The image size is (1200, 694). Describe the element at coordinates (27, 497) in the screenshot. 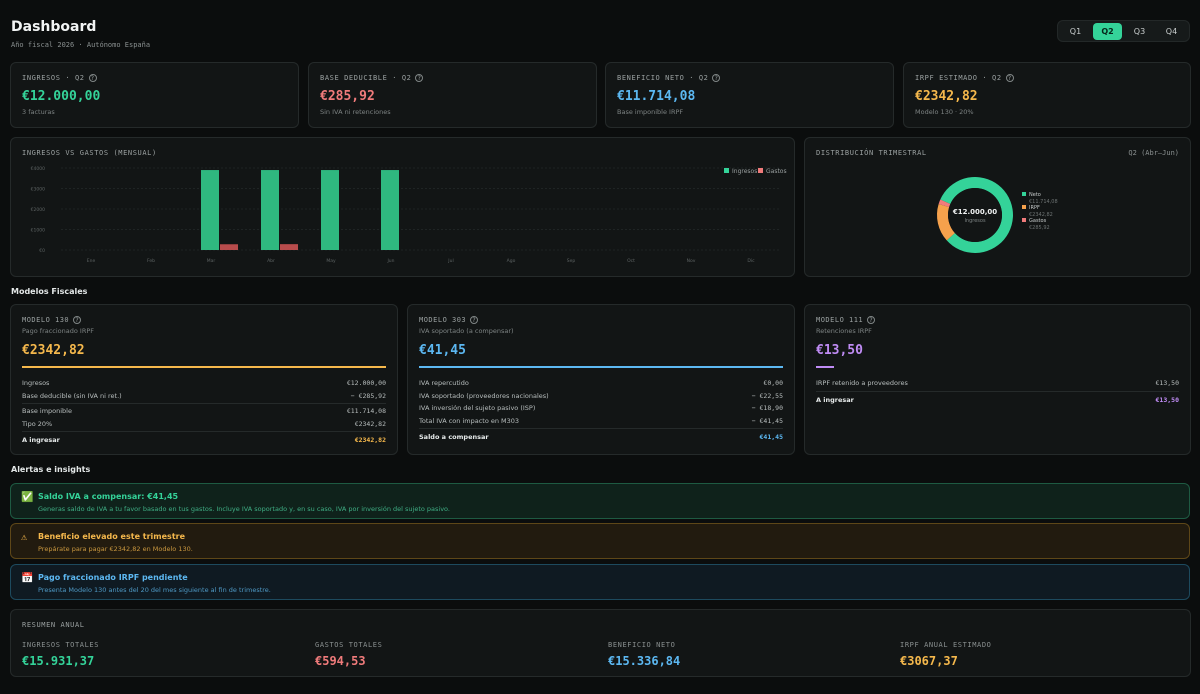

I see `check-icon: ✅` at that location.